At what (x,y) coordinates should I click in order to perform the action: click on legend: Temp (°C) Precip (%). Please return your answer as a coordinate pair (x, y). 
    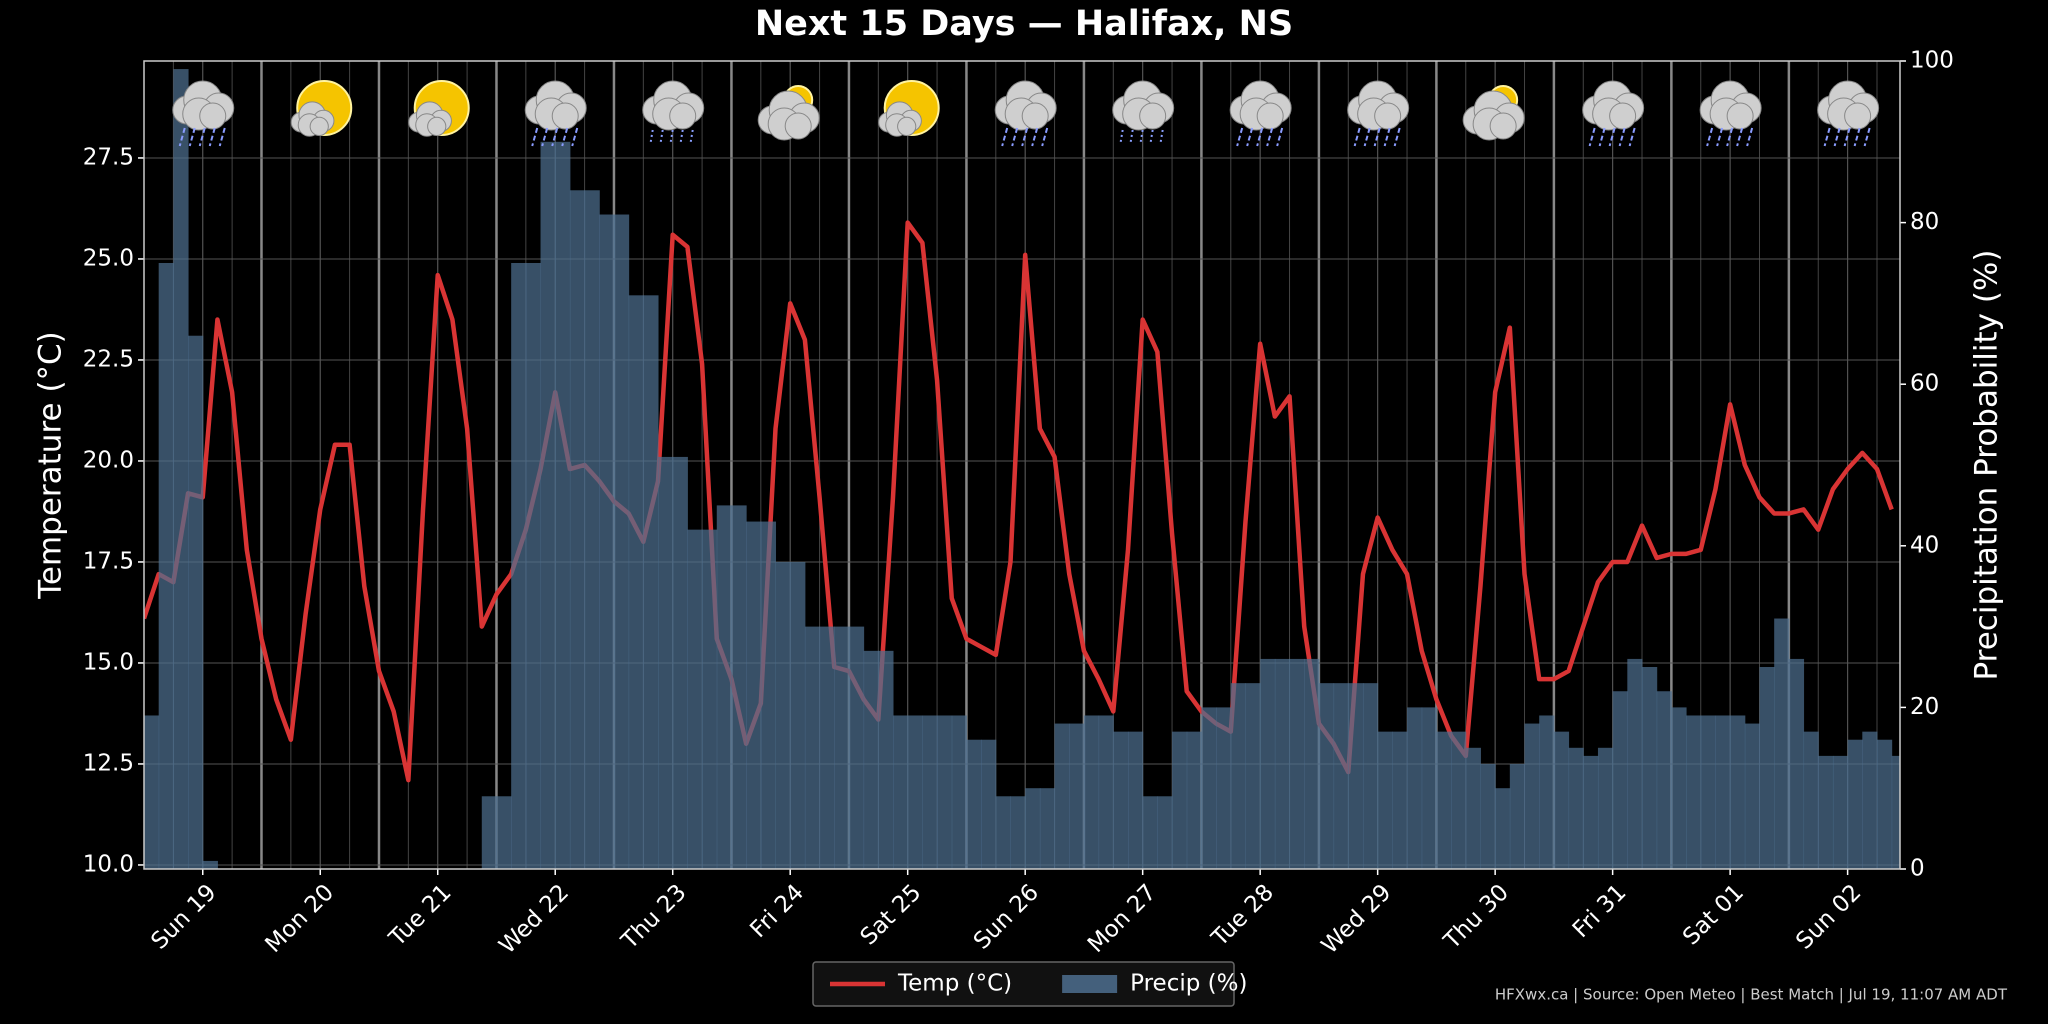
    Looking at the image, I should click on (1029, 984).